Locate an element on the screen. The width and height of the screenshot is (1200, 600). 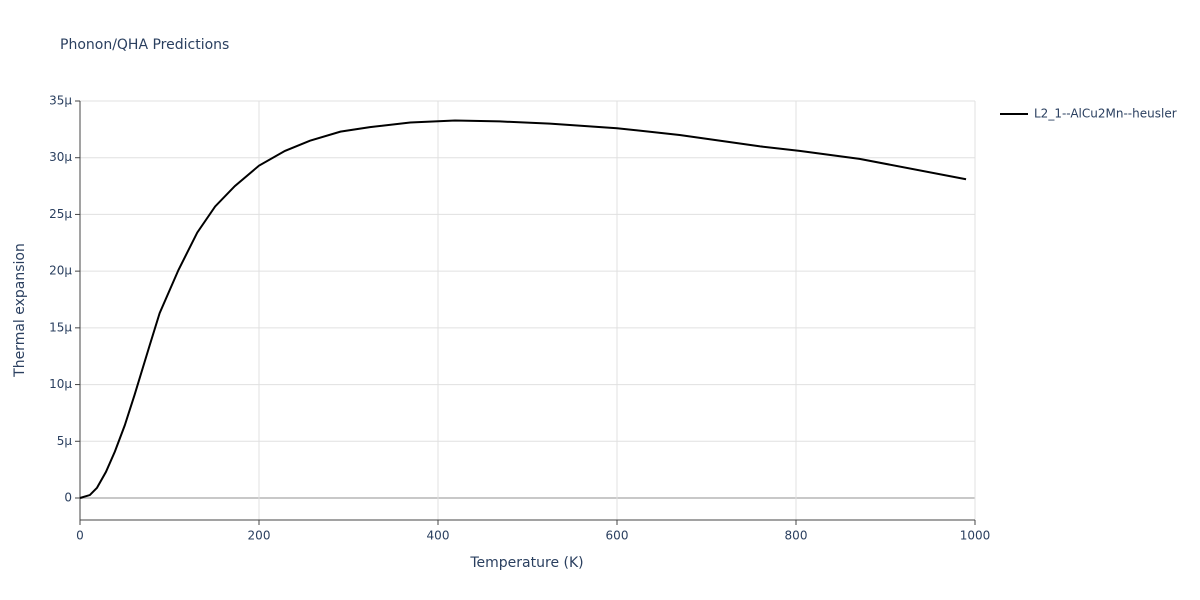
y-tick-label: 35μ is located at coordinates (60, 101).